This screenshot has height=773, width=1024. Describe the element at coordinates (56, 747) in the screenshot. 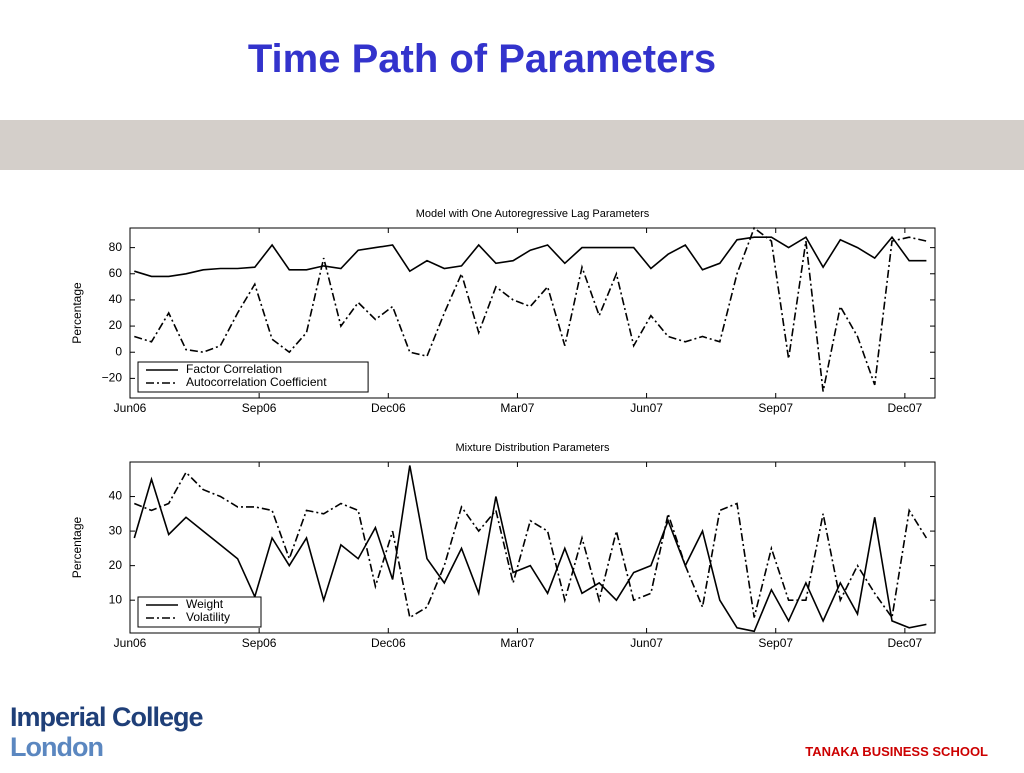

I see `logo-line: London` at that location.